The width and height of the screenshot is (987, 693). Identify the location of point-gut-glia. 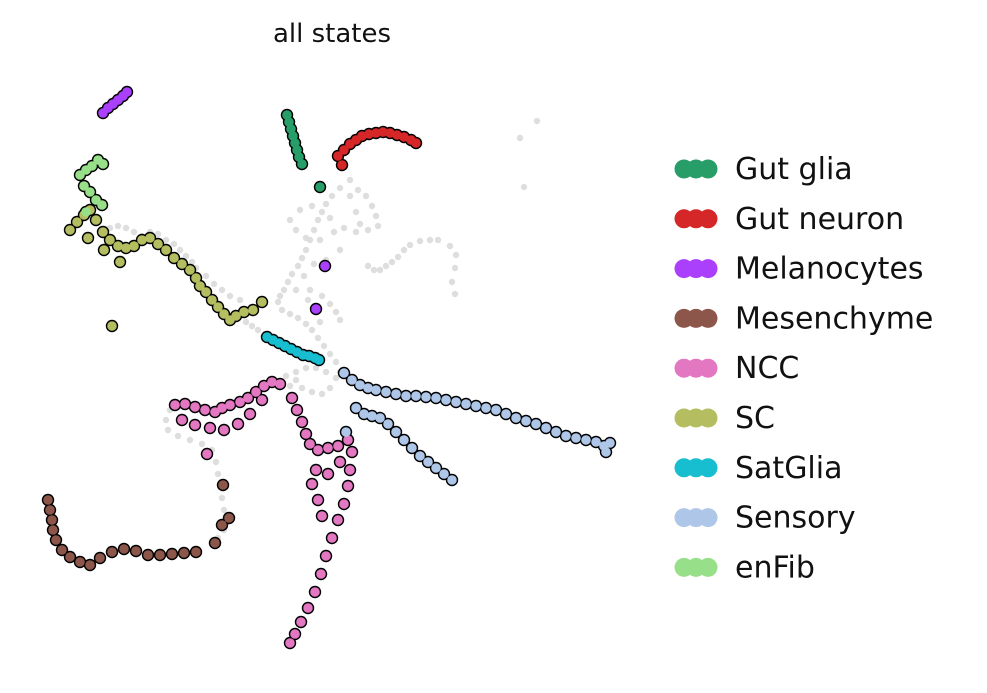
(320, 187).